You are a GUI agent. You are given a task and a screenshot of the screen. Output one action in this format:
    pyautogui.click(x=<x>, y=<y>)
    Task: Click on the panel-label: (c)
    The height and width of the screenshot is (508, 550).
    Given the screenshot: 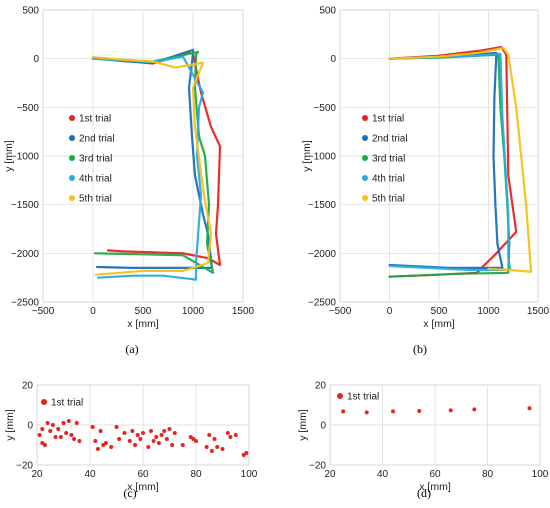 What is the action you would take?
    pyautogui.click(x=129, y=493)
    